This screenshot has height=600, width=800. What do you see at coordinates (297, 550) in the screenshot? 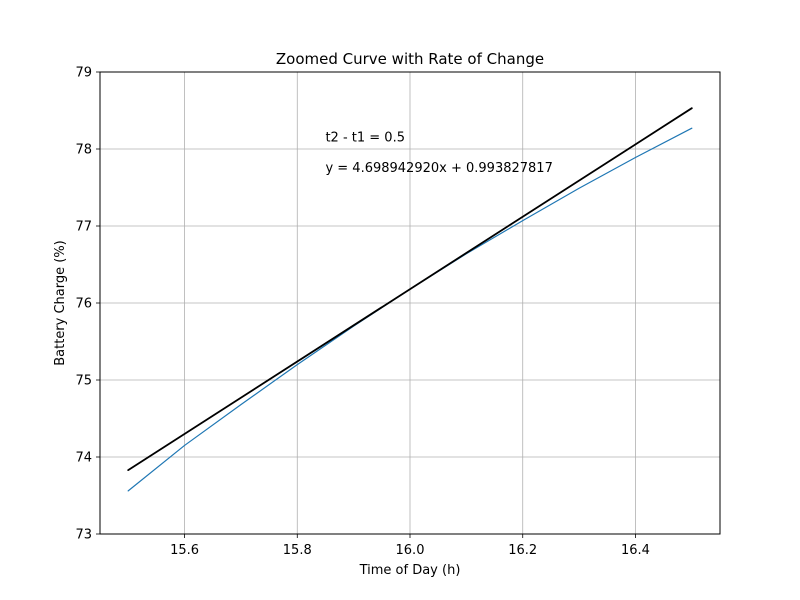
I see `x-tick-label: 15.8` at bounding box center [297, 550].